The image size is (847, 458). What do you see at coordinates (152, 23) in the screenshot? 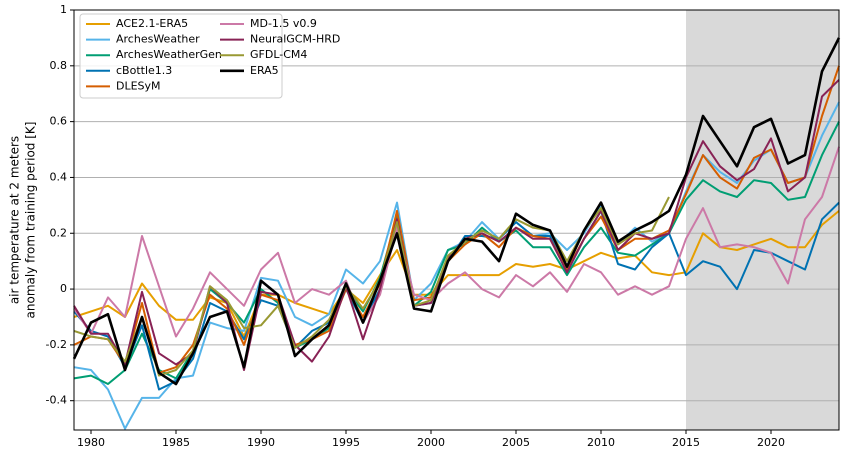
I see `legend-label: ACE2.1-ERA5` at bounding box center [152, 23].